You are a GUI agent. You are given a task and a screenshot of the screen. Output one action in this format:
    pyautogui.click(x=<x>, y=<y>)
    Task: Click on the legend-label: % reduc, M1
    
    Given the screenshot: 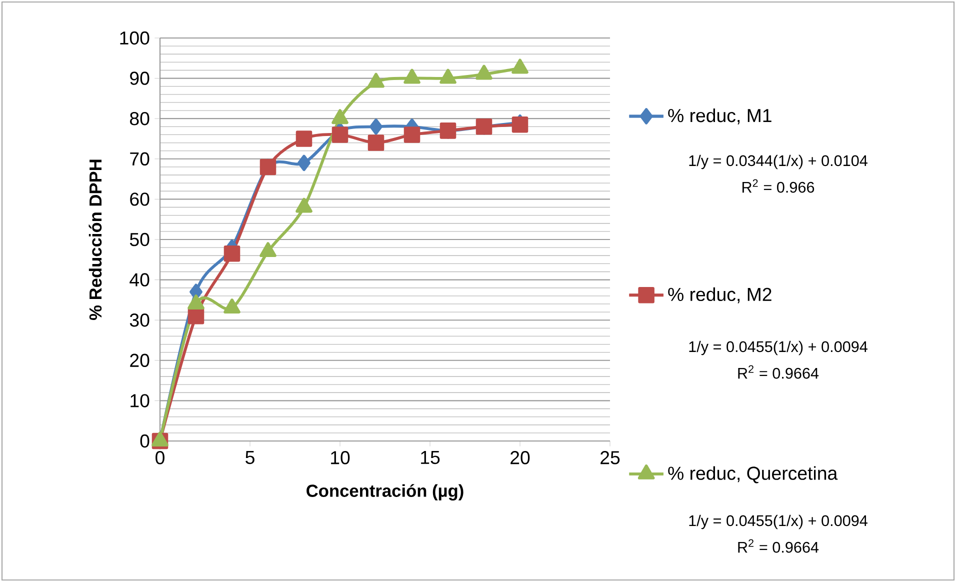 What is the action you would take?
    pyautogui.click(x=720, y=116)
    